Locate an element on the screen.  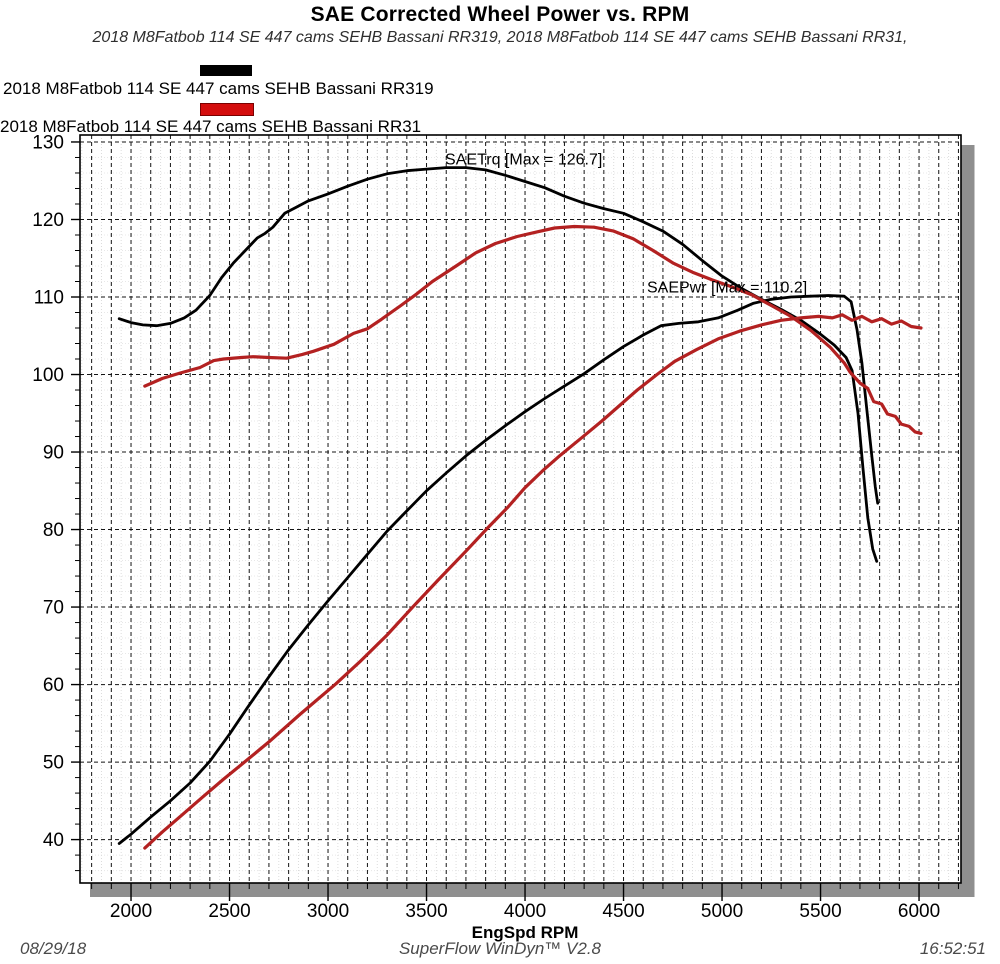
y-tick-label: 40 is located at coordinates (53, 840).